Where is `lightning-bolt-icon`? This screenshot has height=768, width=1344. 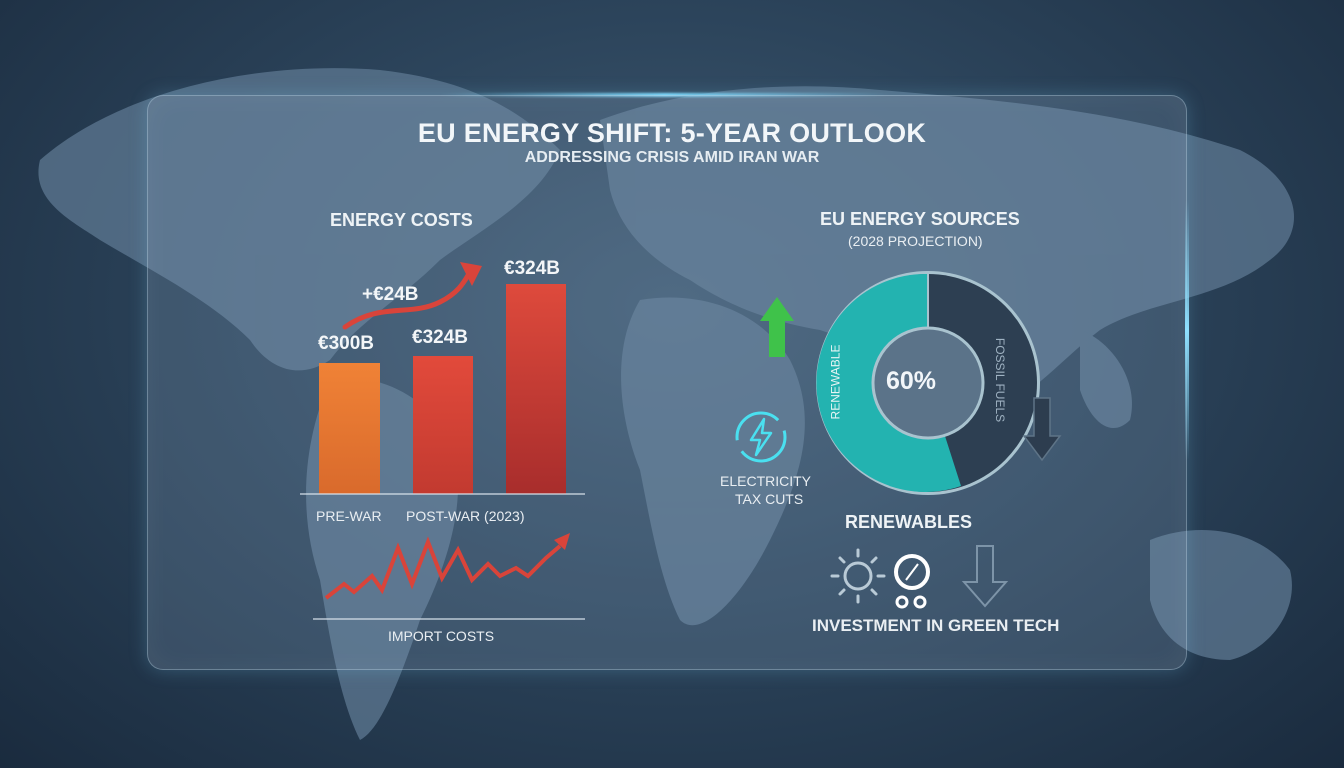 lightning-bolt-icon is located at coordinates (761, 437).